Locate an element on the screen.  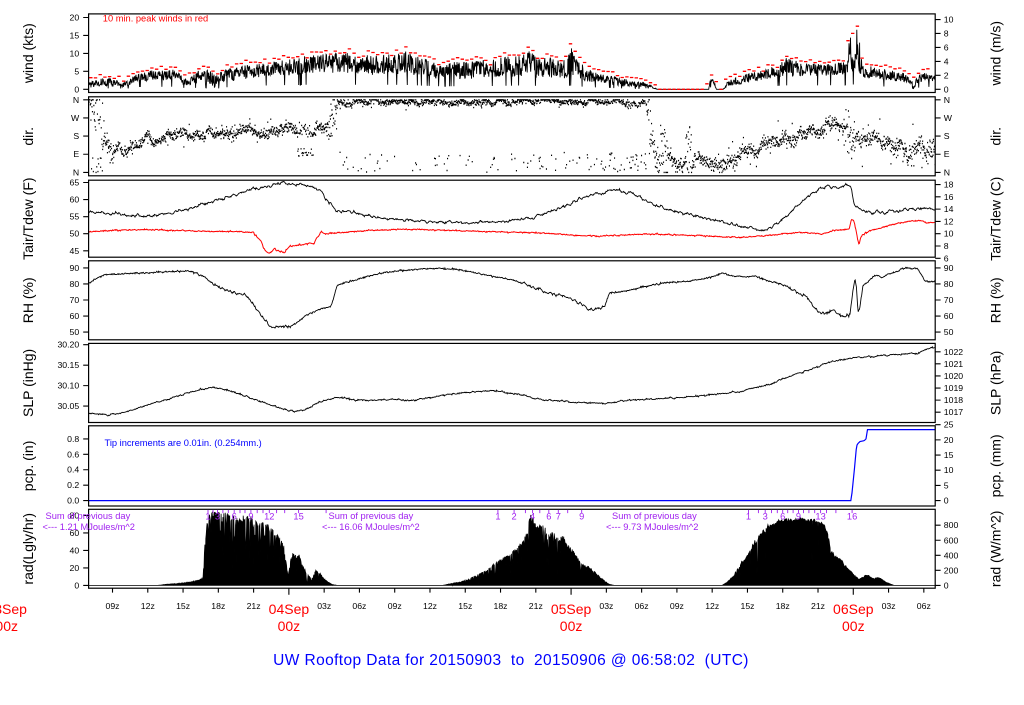
svg-text: 06Sep is located at coordinates (853, 609).